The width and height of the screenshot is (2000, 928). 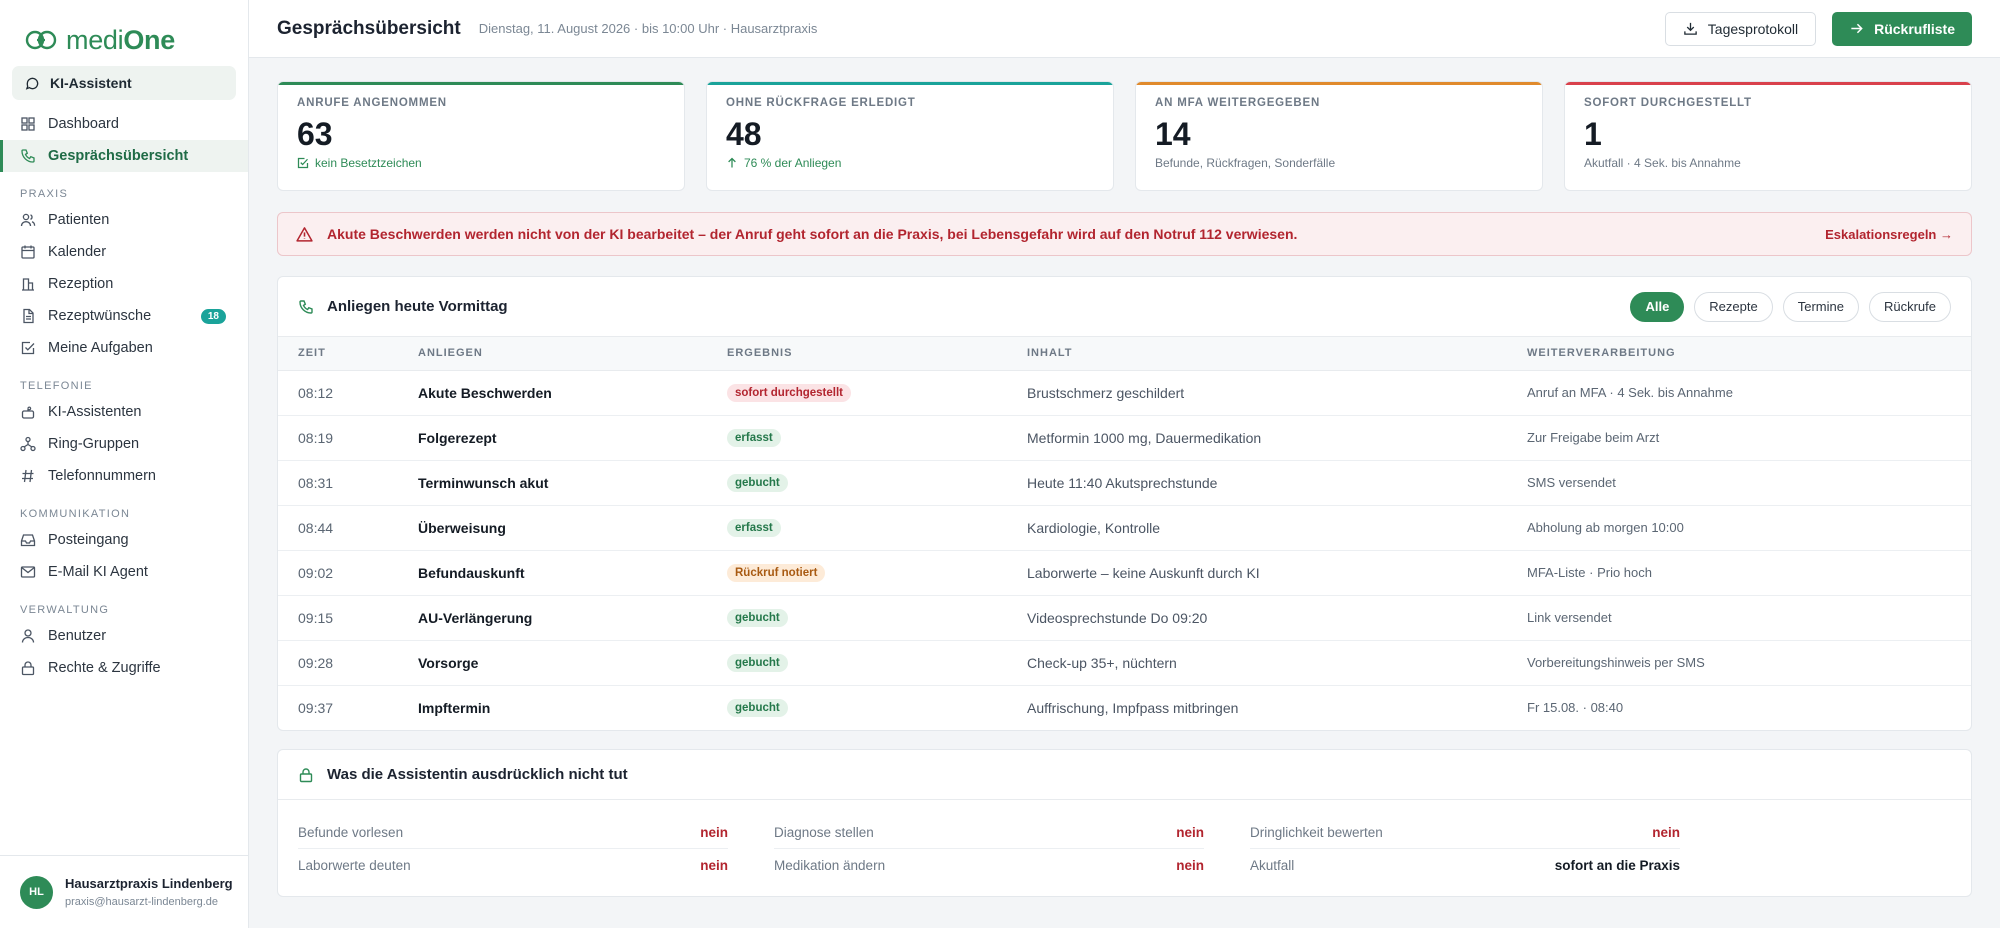 I want to click on nav-item-telefonnummern: Telefonnummern, so click(x=124, y=476).